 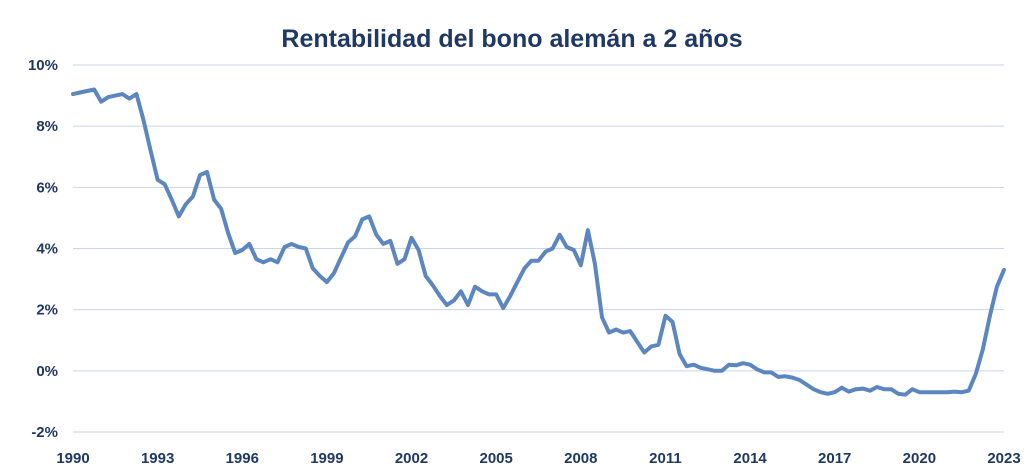 What do you see at coordinates (47, 126) in the screenshot?
I see `y-tick-label: 8%` at bounding box center [47, 126].